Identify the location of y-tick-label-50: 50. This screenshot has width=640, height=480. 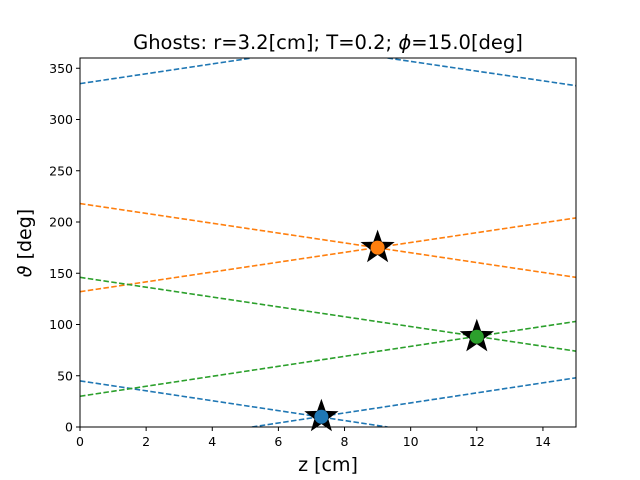
(65, 375).